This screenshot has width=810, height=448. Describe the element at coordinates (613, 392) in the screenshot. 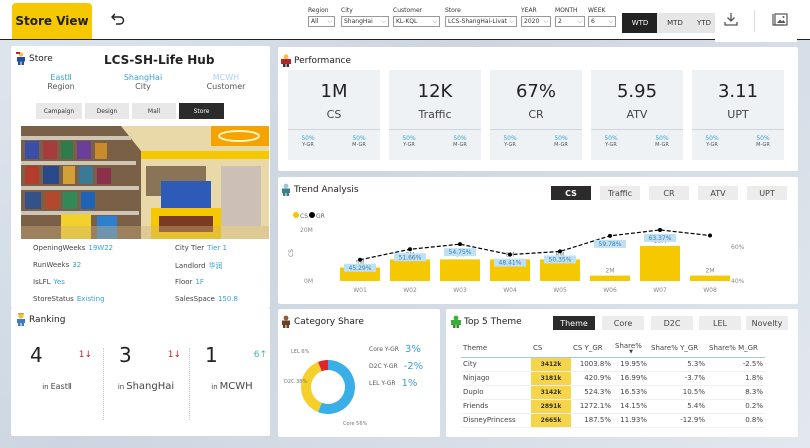

I see `table-row: Duplo 3142k 524.3% 16.53% 10.5% 8.3%` at that location.